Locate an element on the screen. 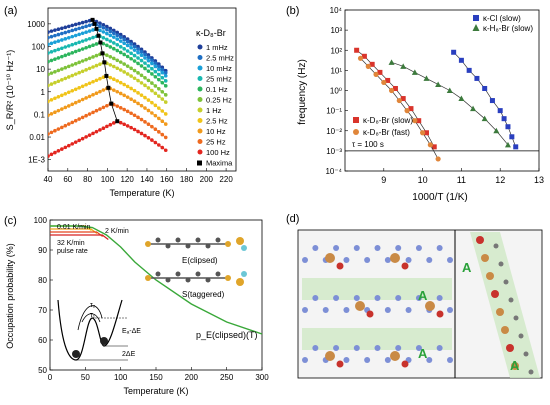  occupation-curve is located at coordinates (156, 280).